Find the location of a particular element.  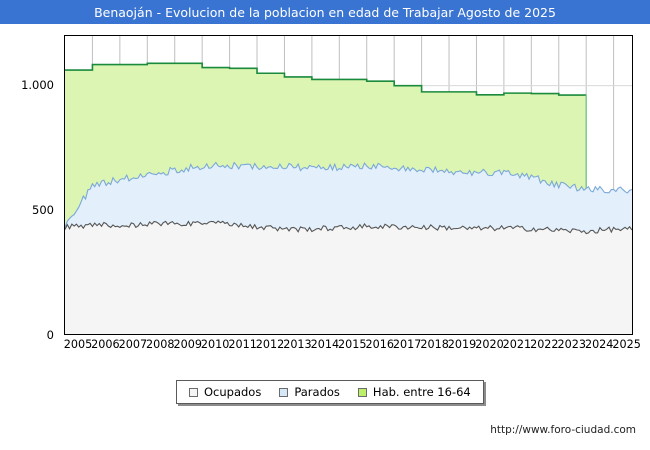

y-axis-tick-label: 1.000 is located at coordinates (37, 85).